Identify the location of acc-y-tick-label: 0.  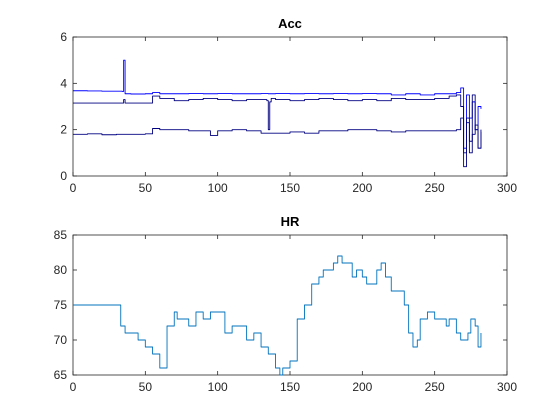
(63, 176).